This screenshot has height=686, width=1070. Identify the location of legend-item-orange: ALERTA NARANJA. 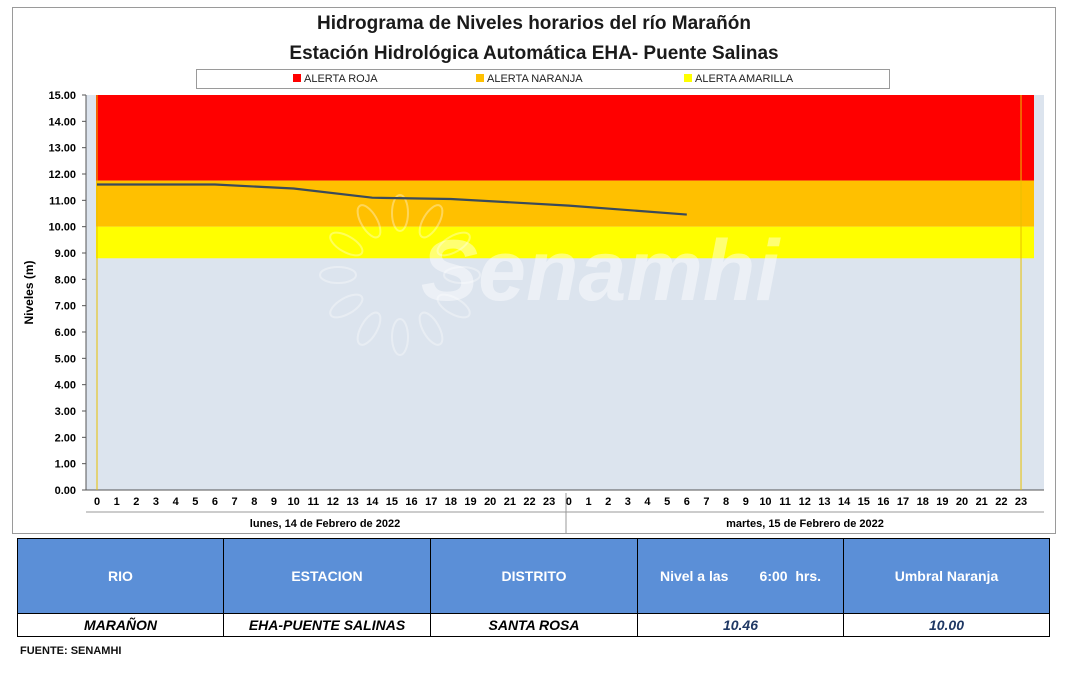
(529, 79).